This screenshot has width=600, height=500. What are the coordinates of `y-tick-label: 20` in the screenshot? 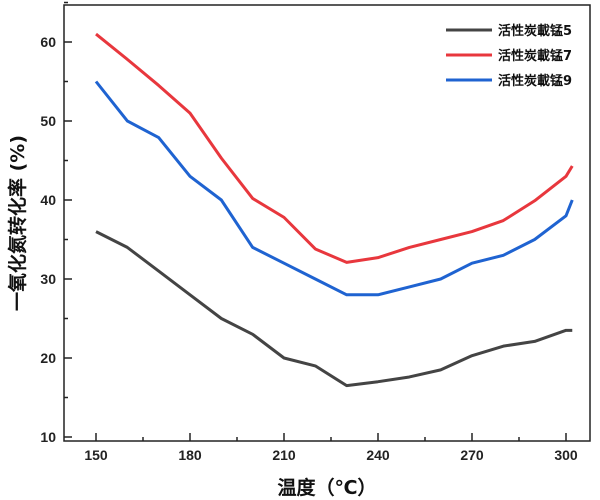 It's located at (48, 358).